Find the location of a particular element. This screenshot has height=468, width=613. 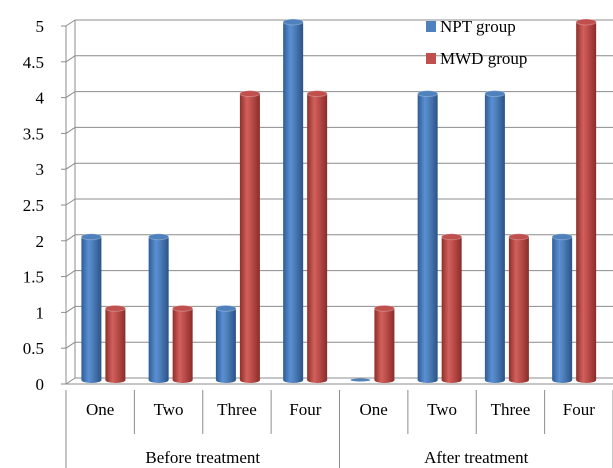

y-tick-label: 2 is located at coordinates (40, 241).